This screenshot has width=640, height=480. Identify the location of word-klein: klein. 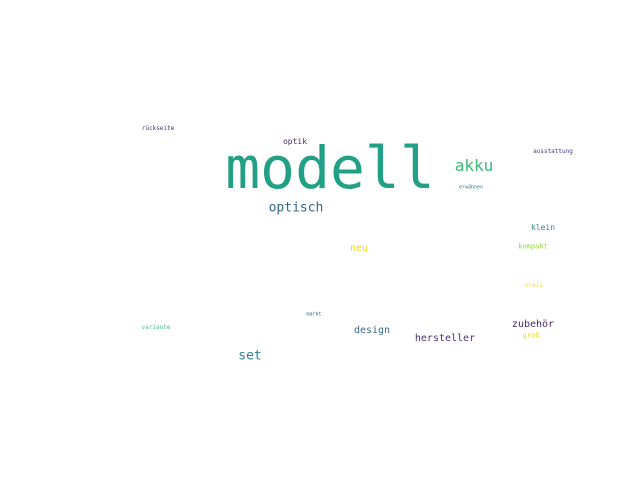
(543, 227).